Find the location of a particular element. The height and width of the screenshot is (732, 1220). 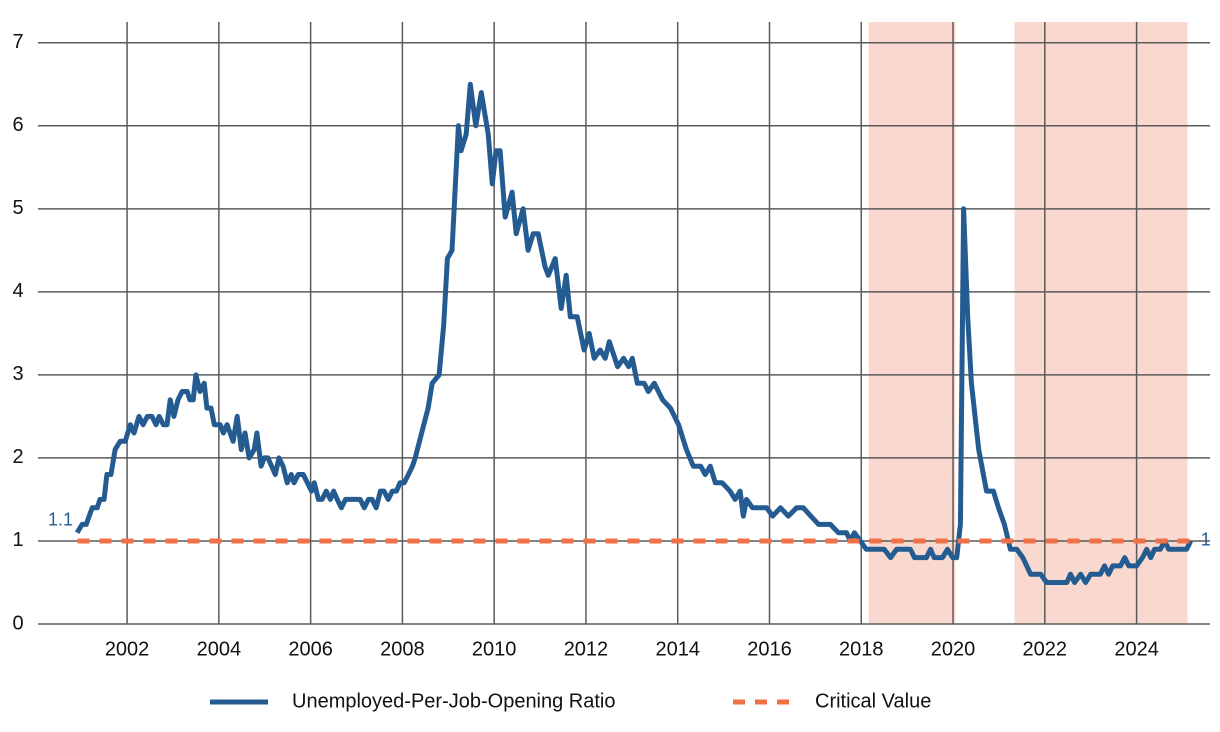

y-tick-label: 2 is located at coordinates (17, 457).